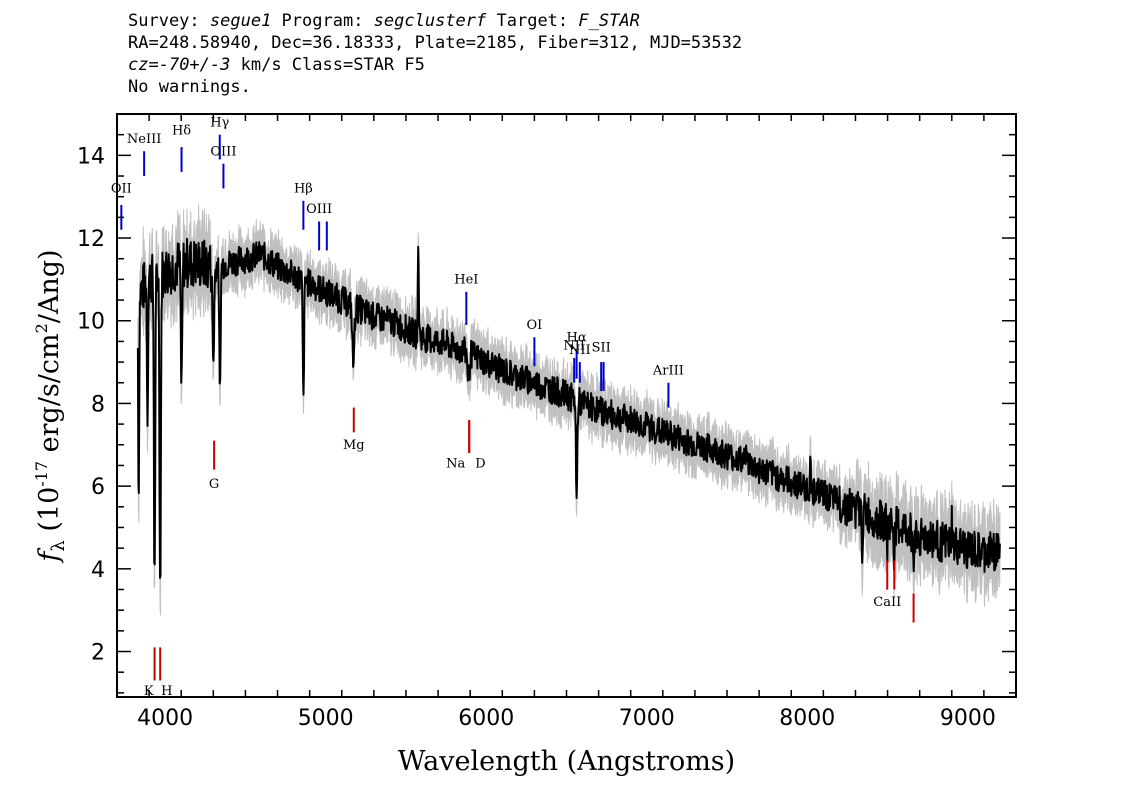 The image size is (1134, 810). Describe the element at coordinates (143, 65) in the screenshot. I see `cz-label: cz=` at that location.